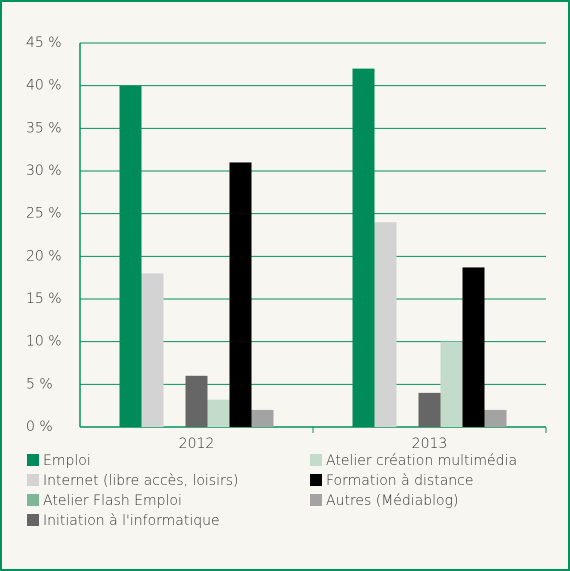 Image resolution: width=570 pixels, height=571 pixels. What do you see at coordinates (421, 461) in the screenshot?
I see `legend-label: Atelier création multimédia` at bounding box center [421, 461].